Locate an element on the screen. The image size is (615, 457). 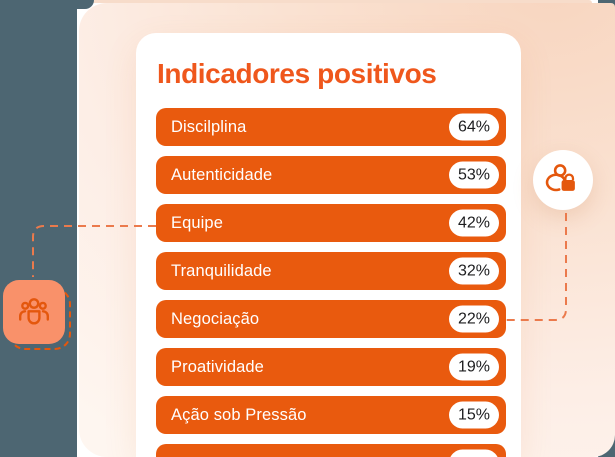
top-accent-bar is located at coordinates (342, 1).